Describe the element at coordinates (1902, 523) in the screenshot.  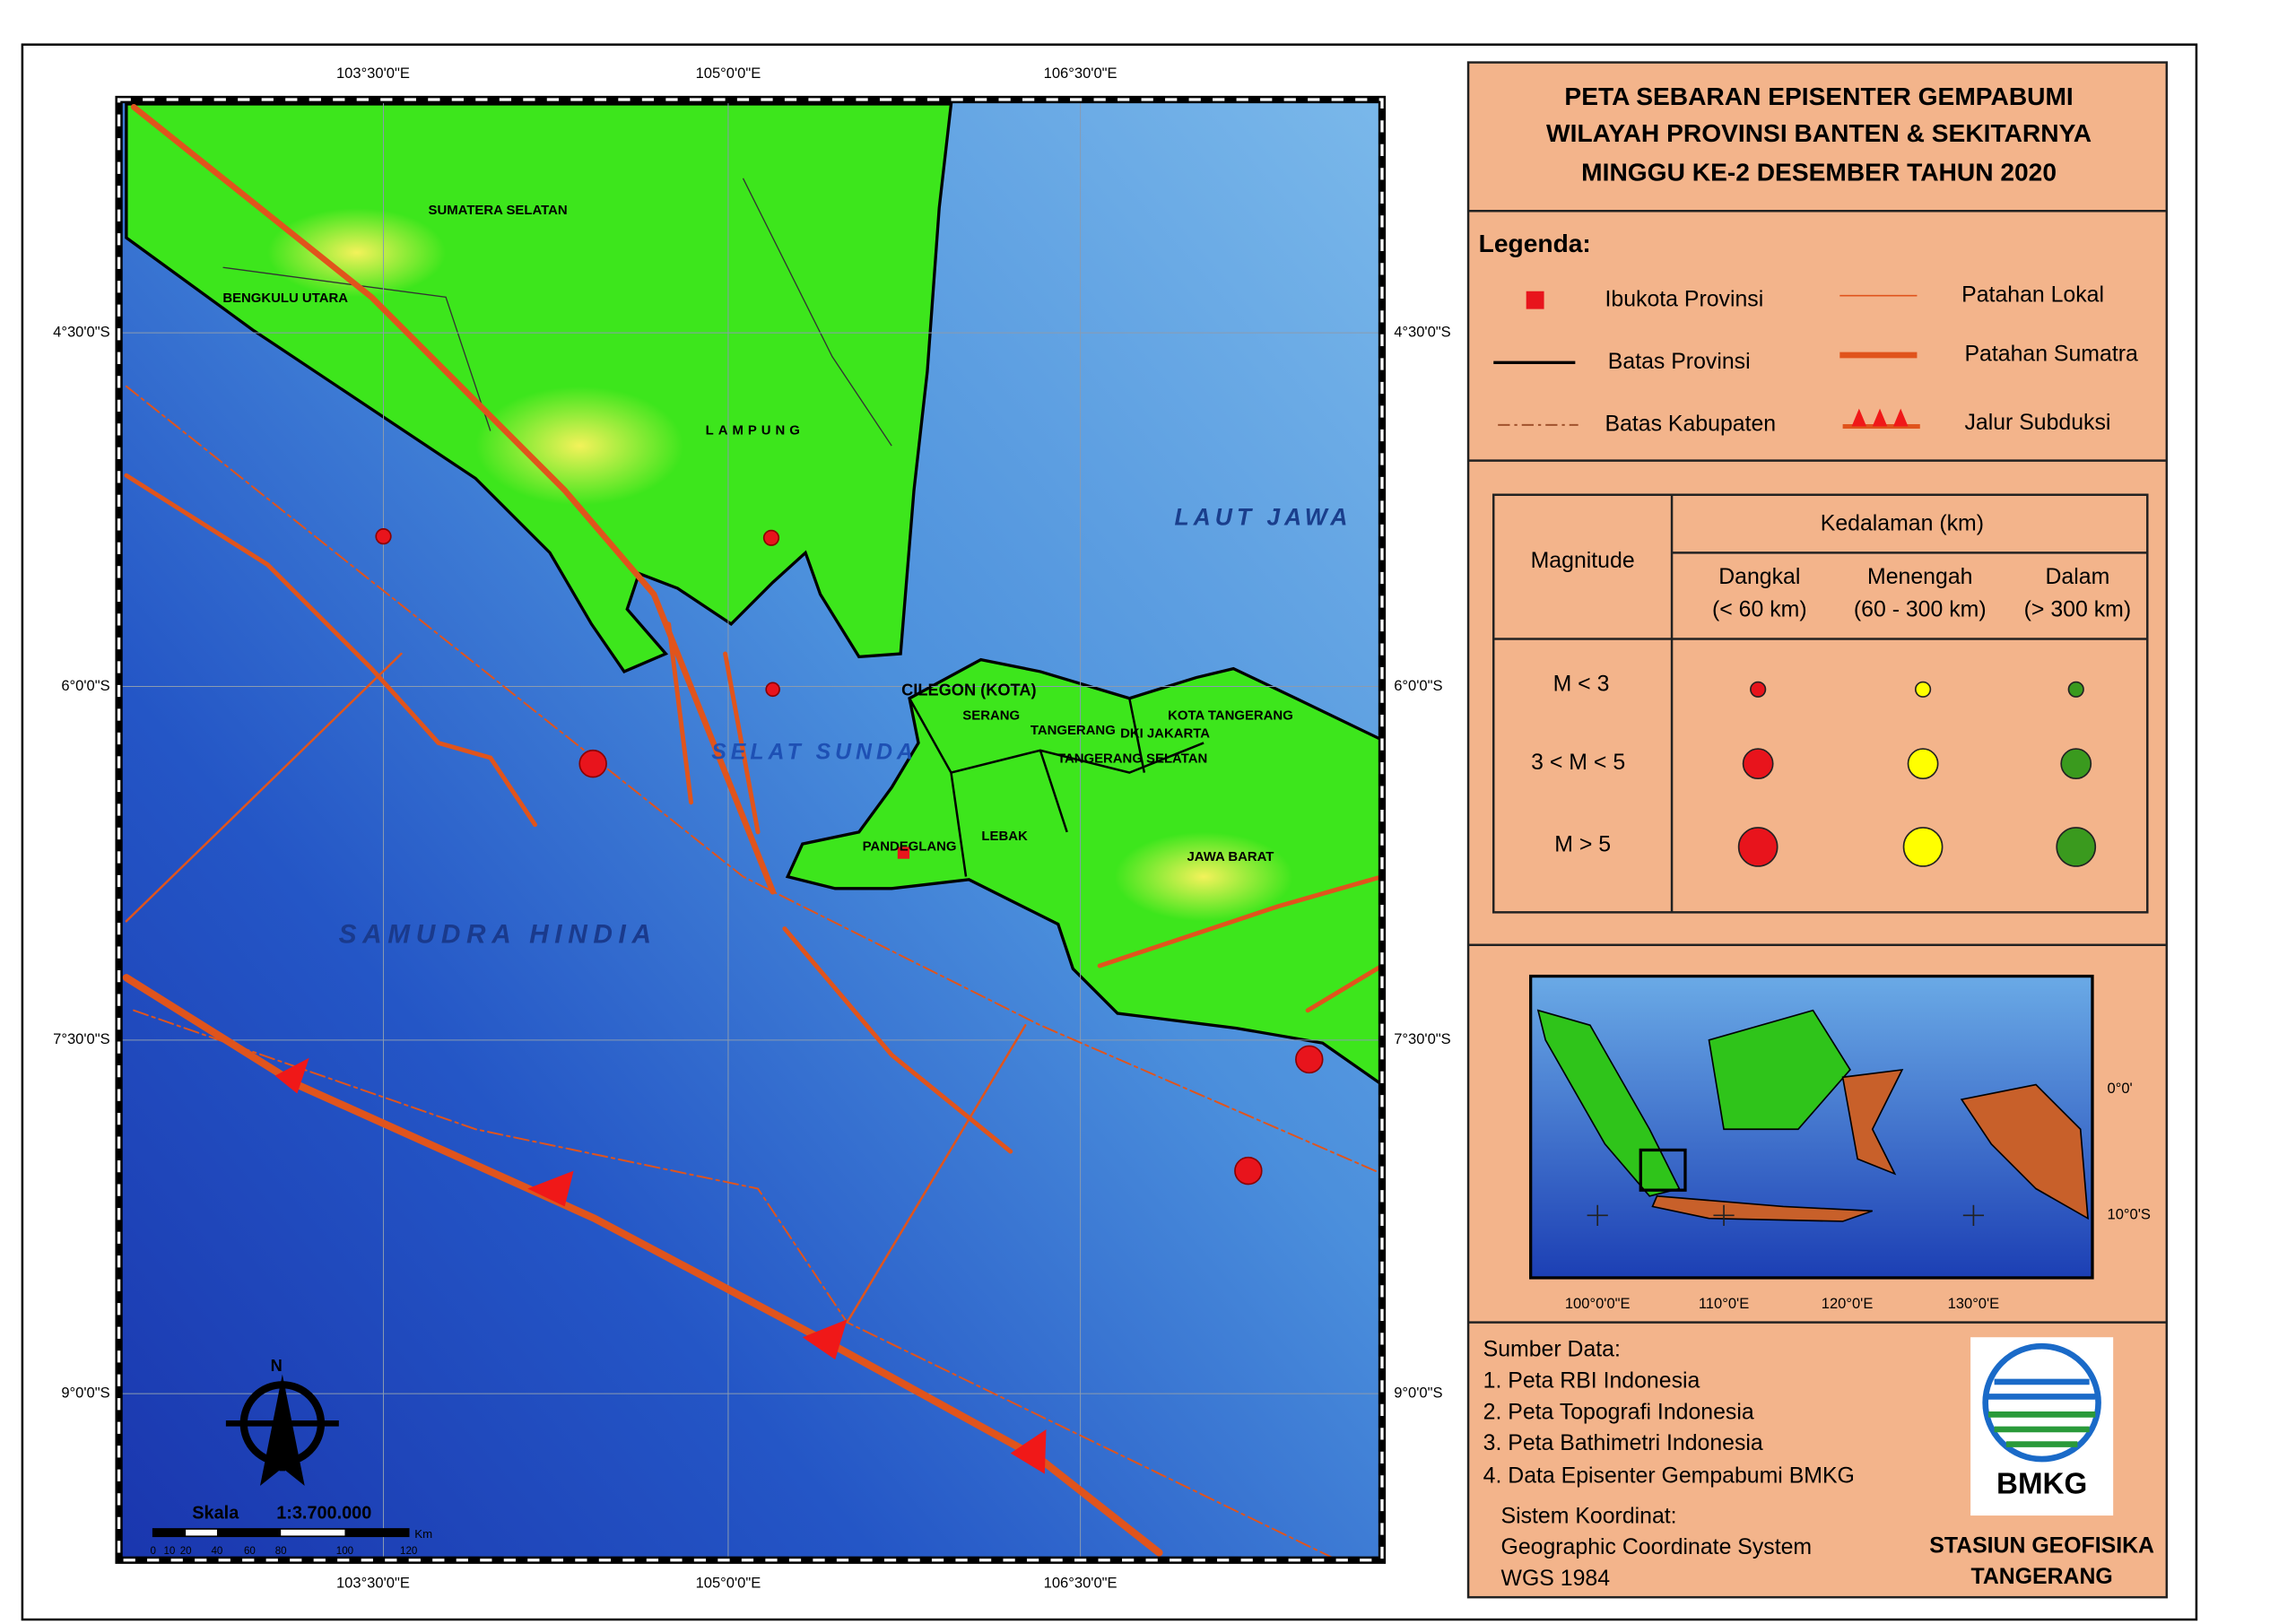
I see `table-header: Kedalaman (km)` at that location.